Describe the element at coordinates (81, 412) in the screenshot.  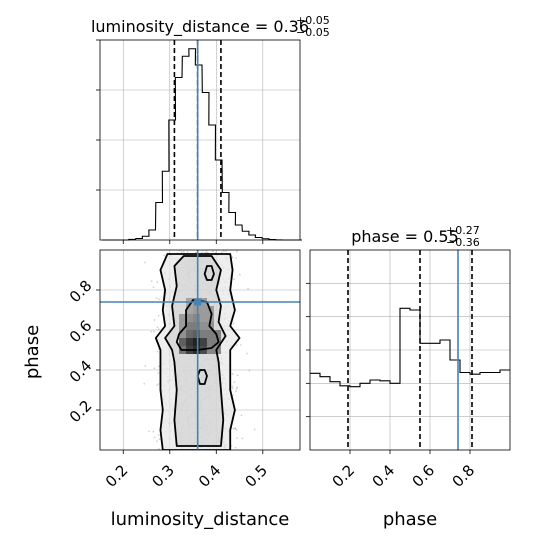
I see `contour-ytick-label-0: 0.2` at that location.